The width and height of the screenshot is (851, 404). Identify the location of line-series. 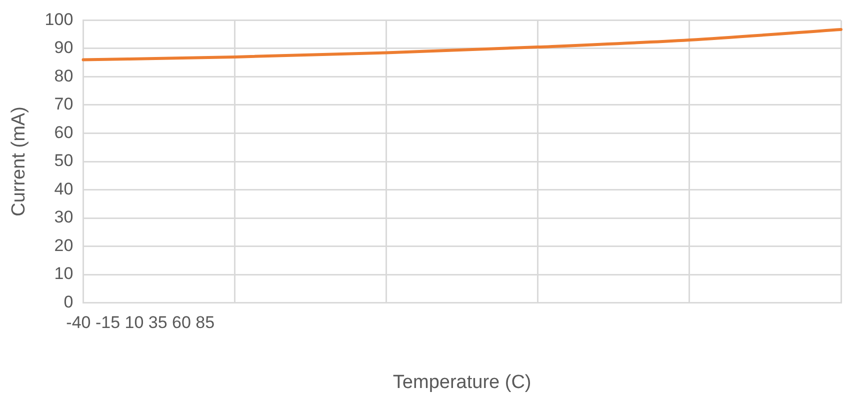
(462, 45).